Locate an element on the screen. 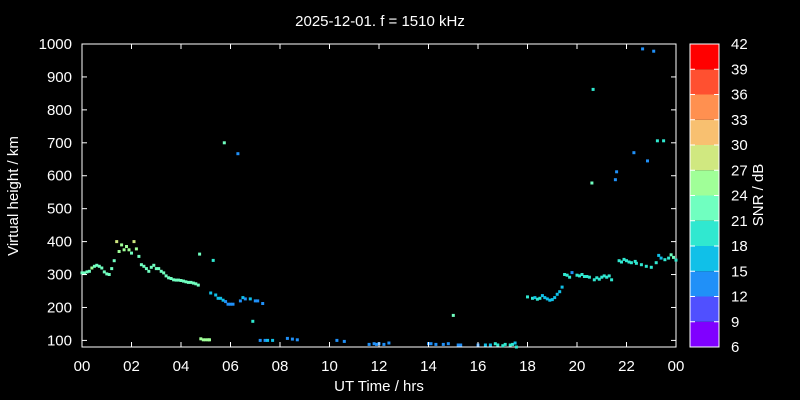 This screenshot has width=800, height=400. y-axis-label: Virtual height / km is located at coordinates (13, 196).